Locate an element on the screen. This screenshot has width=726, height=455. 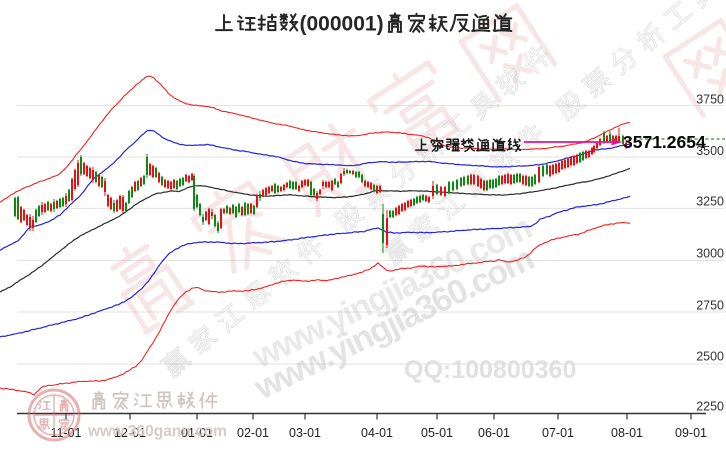
svg-text: 06-01 is located at coordinates (494, 433).